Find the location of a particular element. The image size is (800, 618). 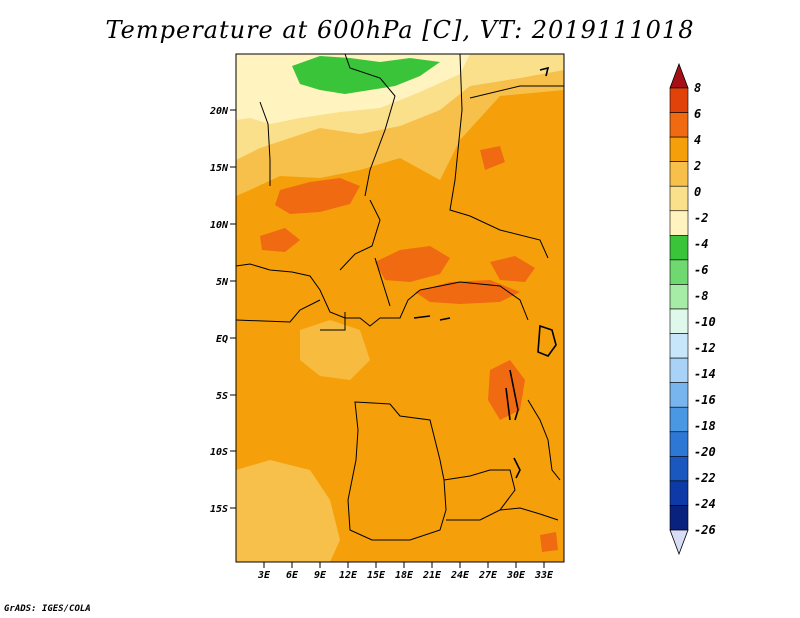

lon-tick-label: 15E is located at coordinates (376, 575).